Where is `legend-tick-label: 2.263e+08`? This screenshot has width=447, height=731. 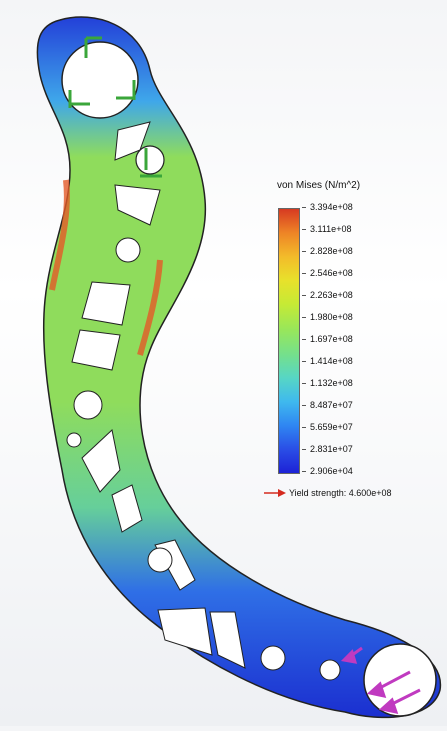 legend-tick-label: 2.263e+08 is located at coordinates (327, 295).